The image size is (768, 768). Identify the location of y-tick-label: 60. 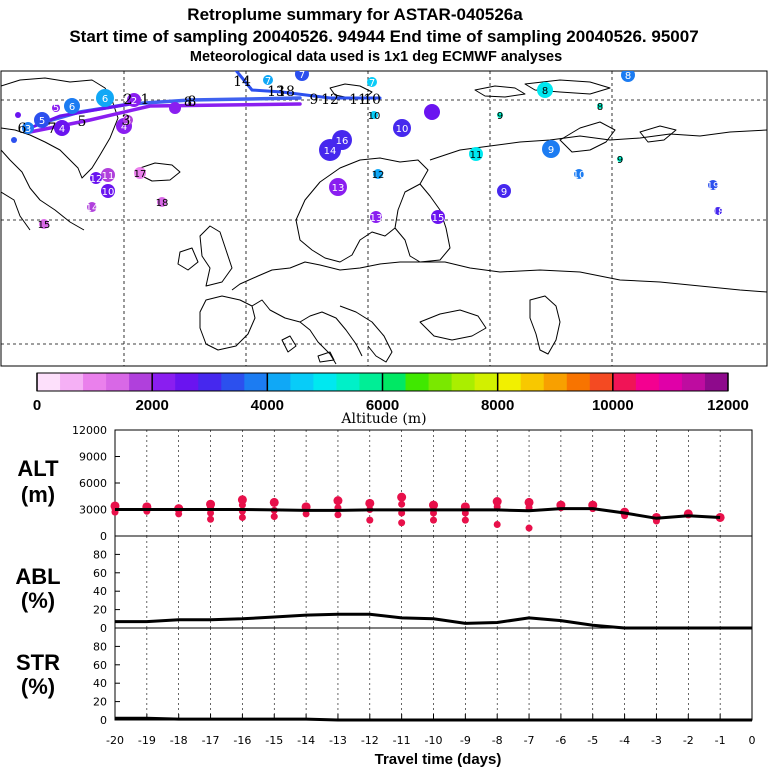
(100, 573).